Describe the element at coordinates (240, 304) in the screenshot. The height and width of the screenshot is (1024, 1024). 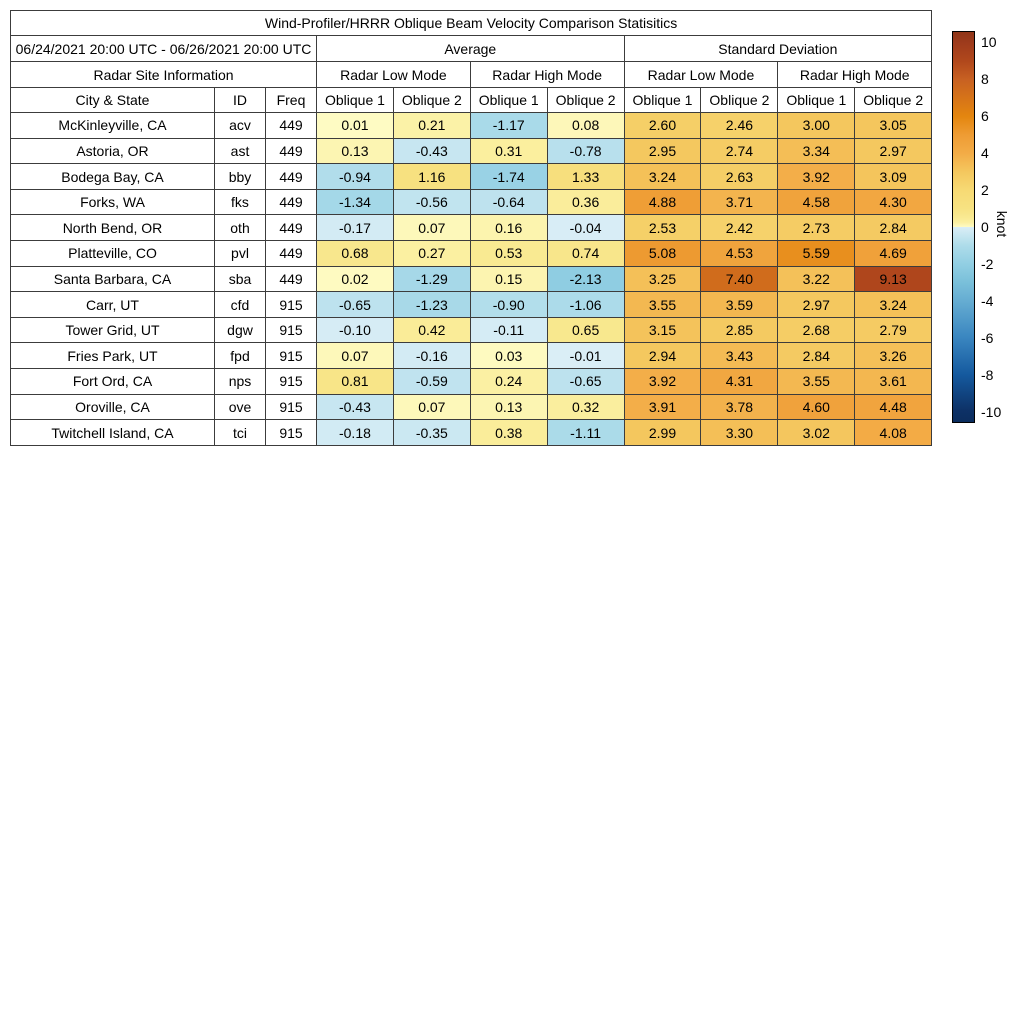
I see `cell-site-id: cfd` at that location.